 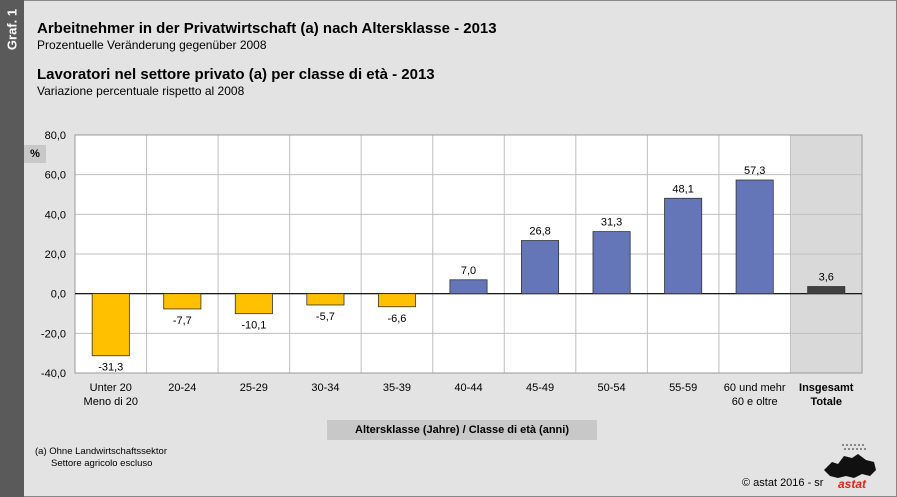 I want to click on x-tick-label: Totale, so click(x=826, y=402).